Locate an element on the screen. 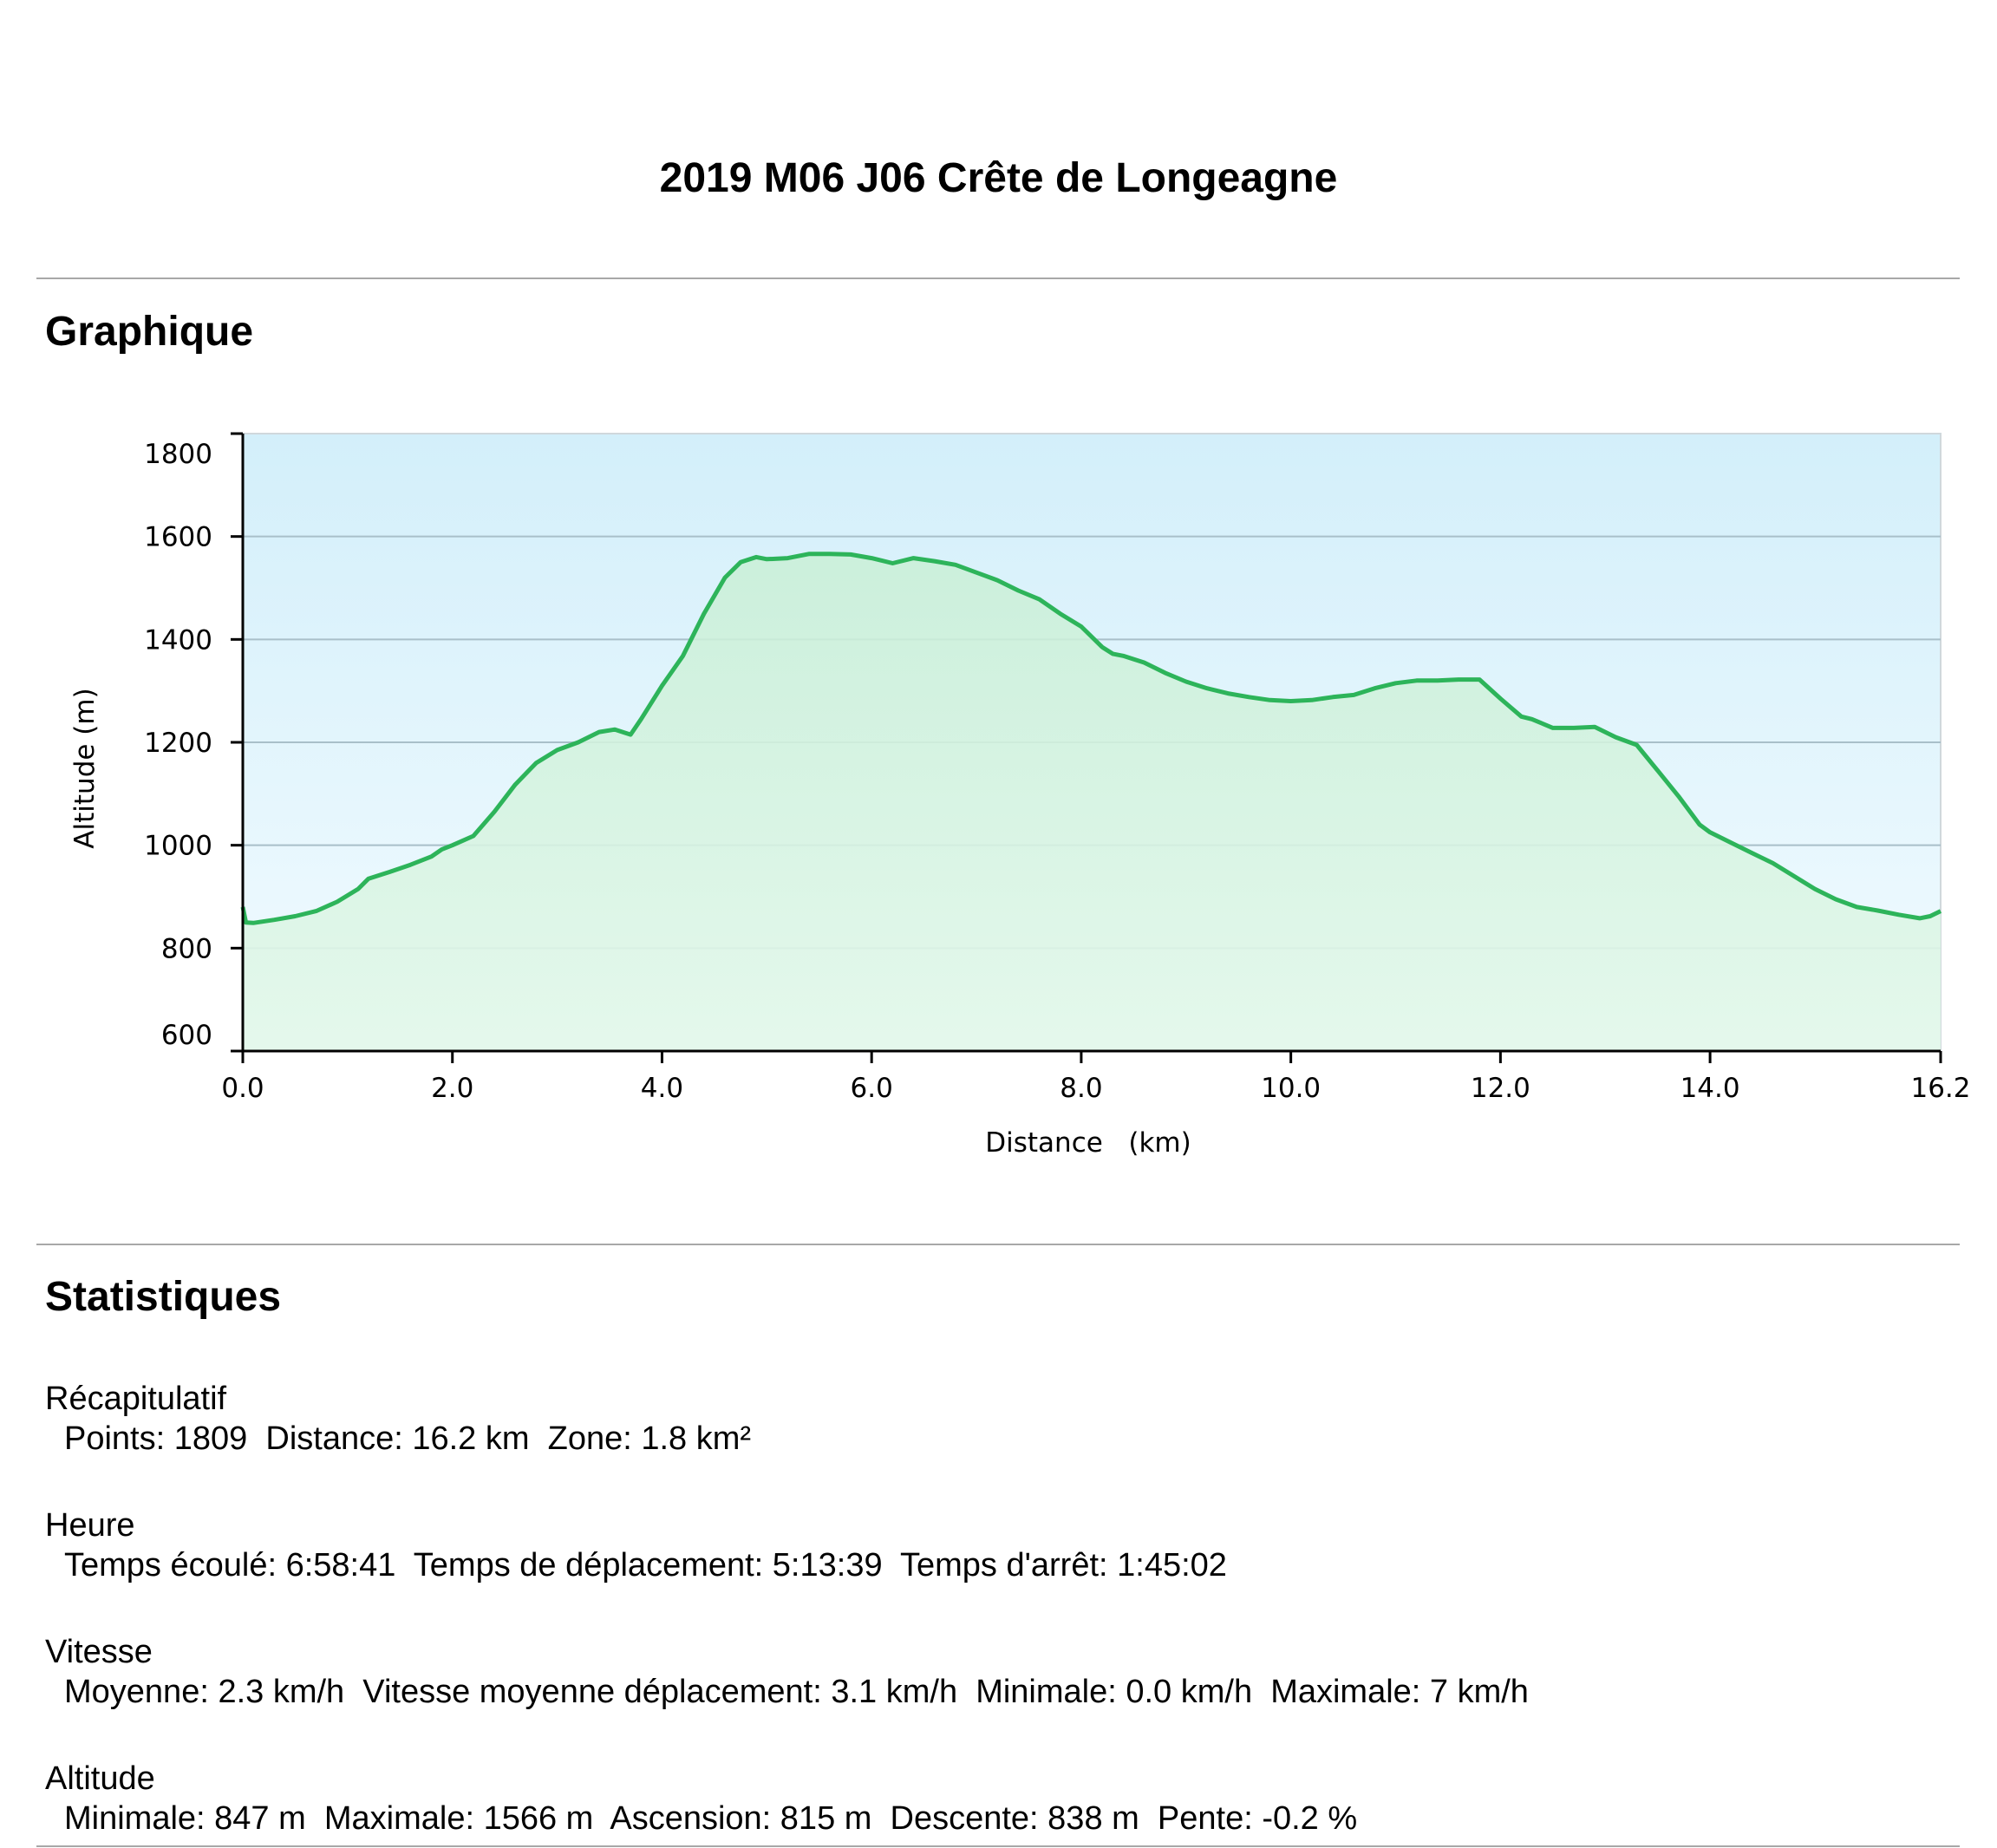 This screenshot has width=1997, height=1848. y-tick-label: 1200 is located at coordinates (178, 743).